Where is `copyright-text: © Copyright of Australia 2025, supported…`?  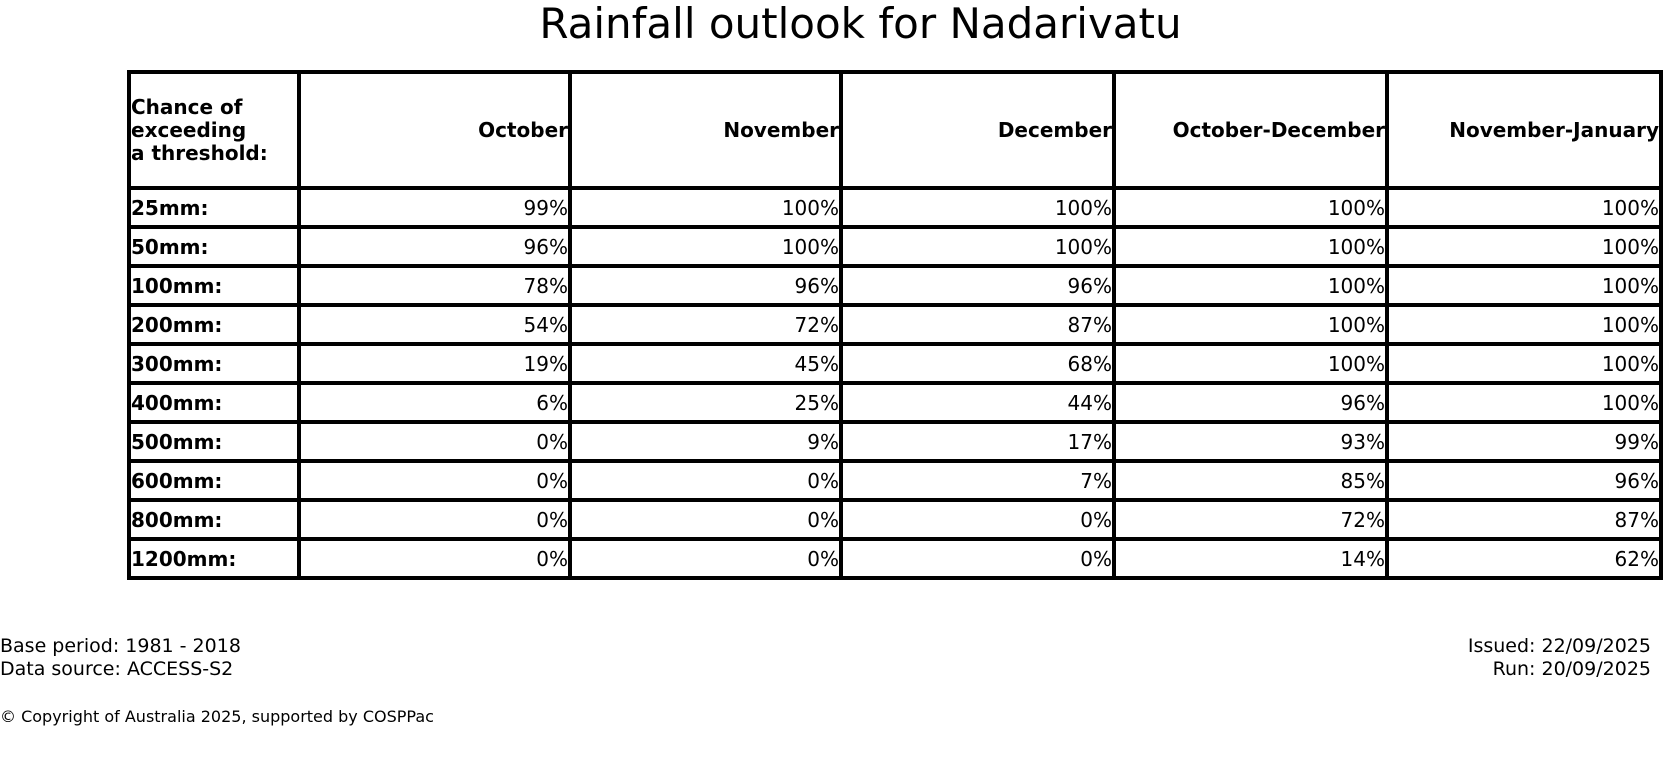 copyright-text: © Copyright of Australia 2025, supported… is located at coordinates (217, 716).